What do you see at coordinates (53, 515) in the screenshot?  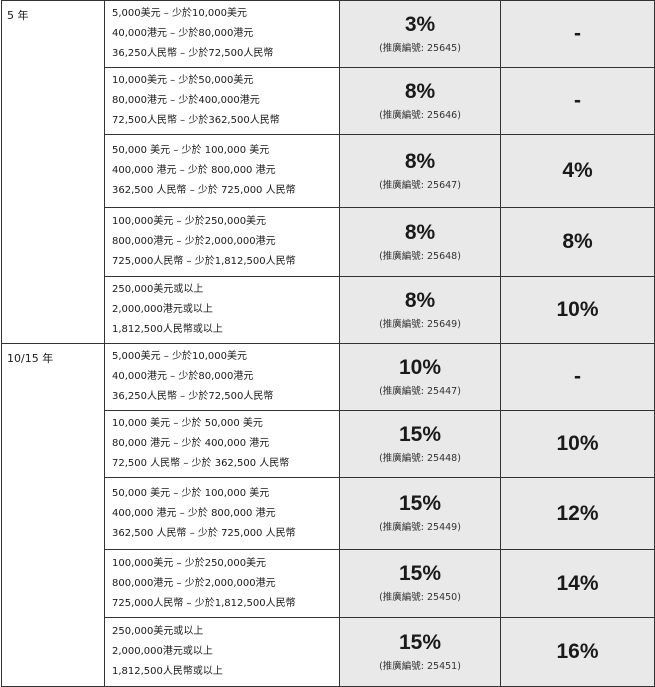 I see `term-cell: 10/15 年` at bounding box center [53, 515].